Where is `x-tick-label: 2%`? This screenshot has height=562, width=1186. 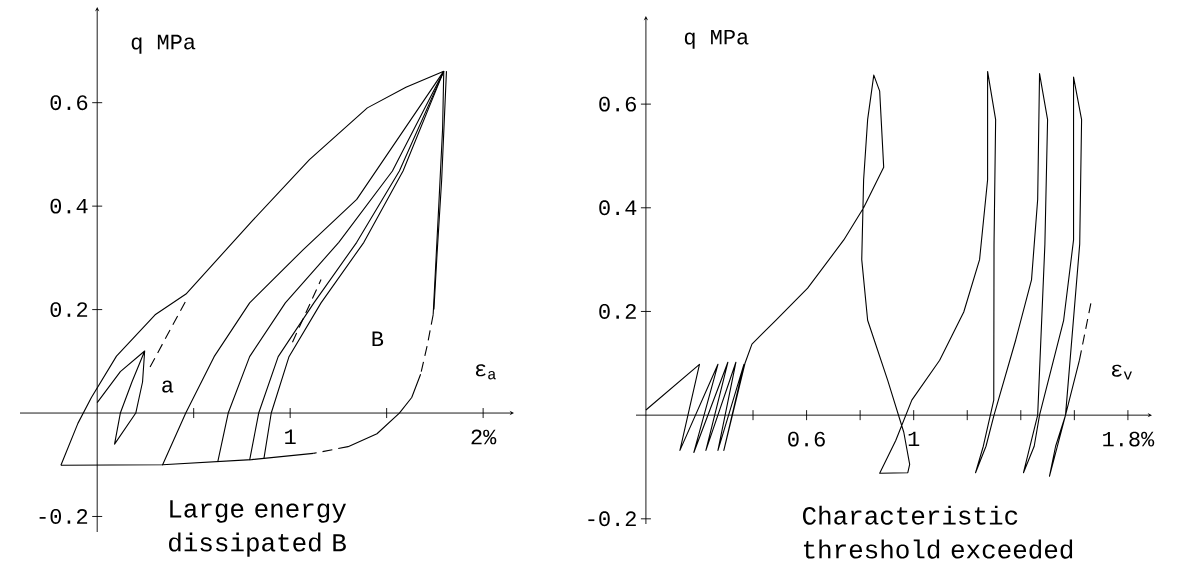
x-tick-label: 2% is located at coordinates (484, 437).